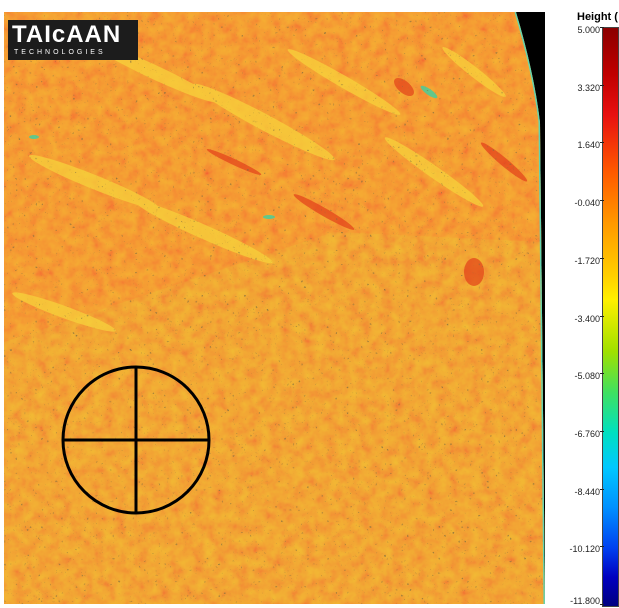 The width and height of the screenshot is (619, 608). What do you see at coordinates (588, 87) in the screenshot?
I see `legend-tick-label: 3.320` at bounding box center [588, 87].